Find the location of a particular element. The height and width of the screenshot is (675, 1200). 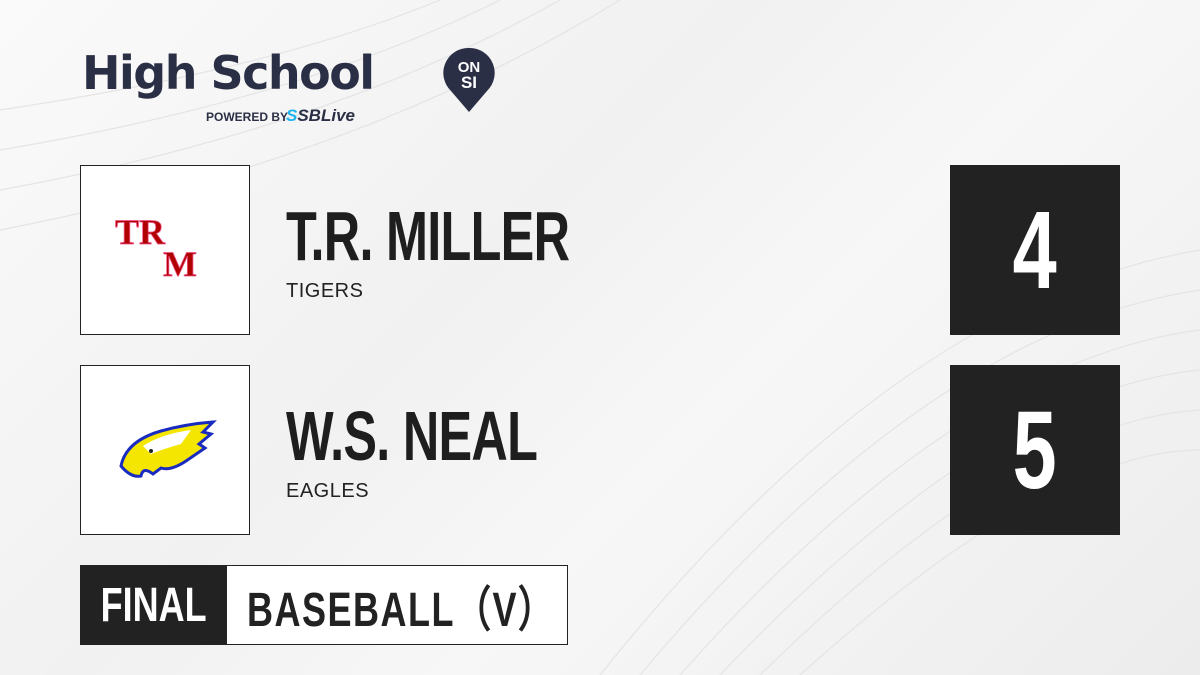

team-logo-eagle is located at coordinates (165, 450).